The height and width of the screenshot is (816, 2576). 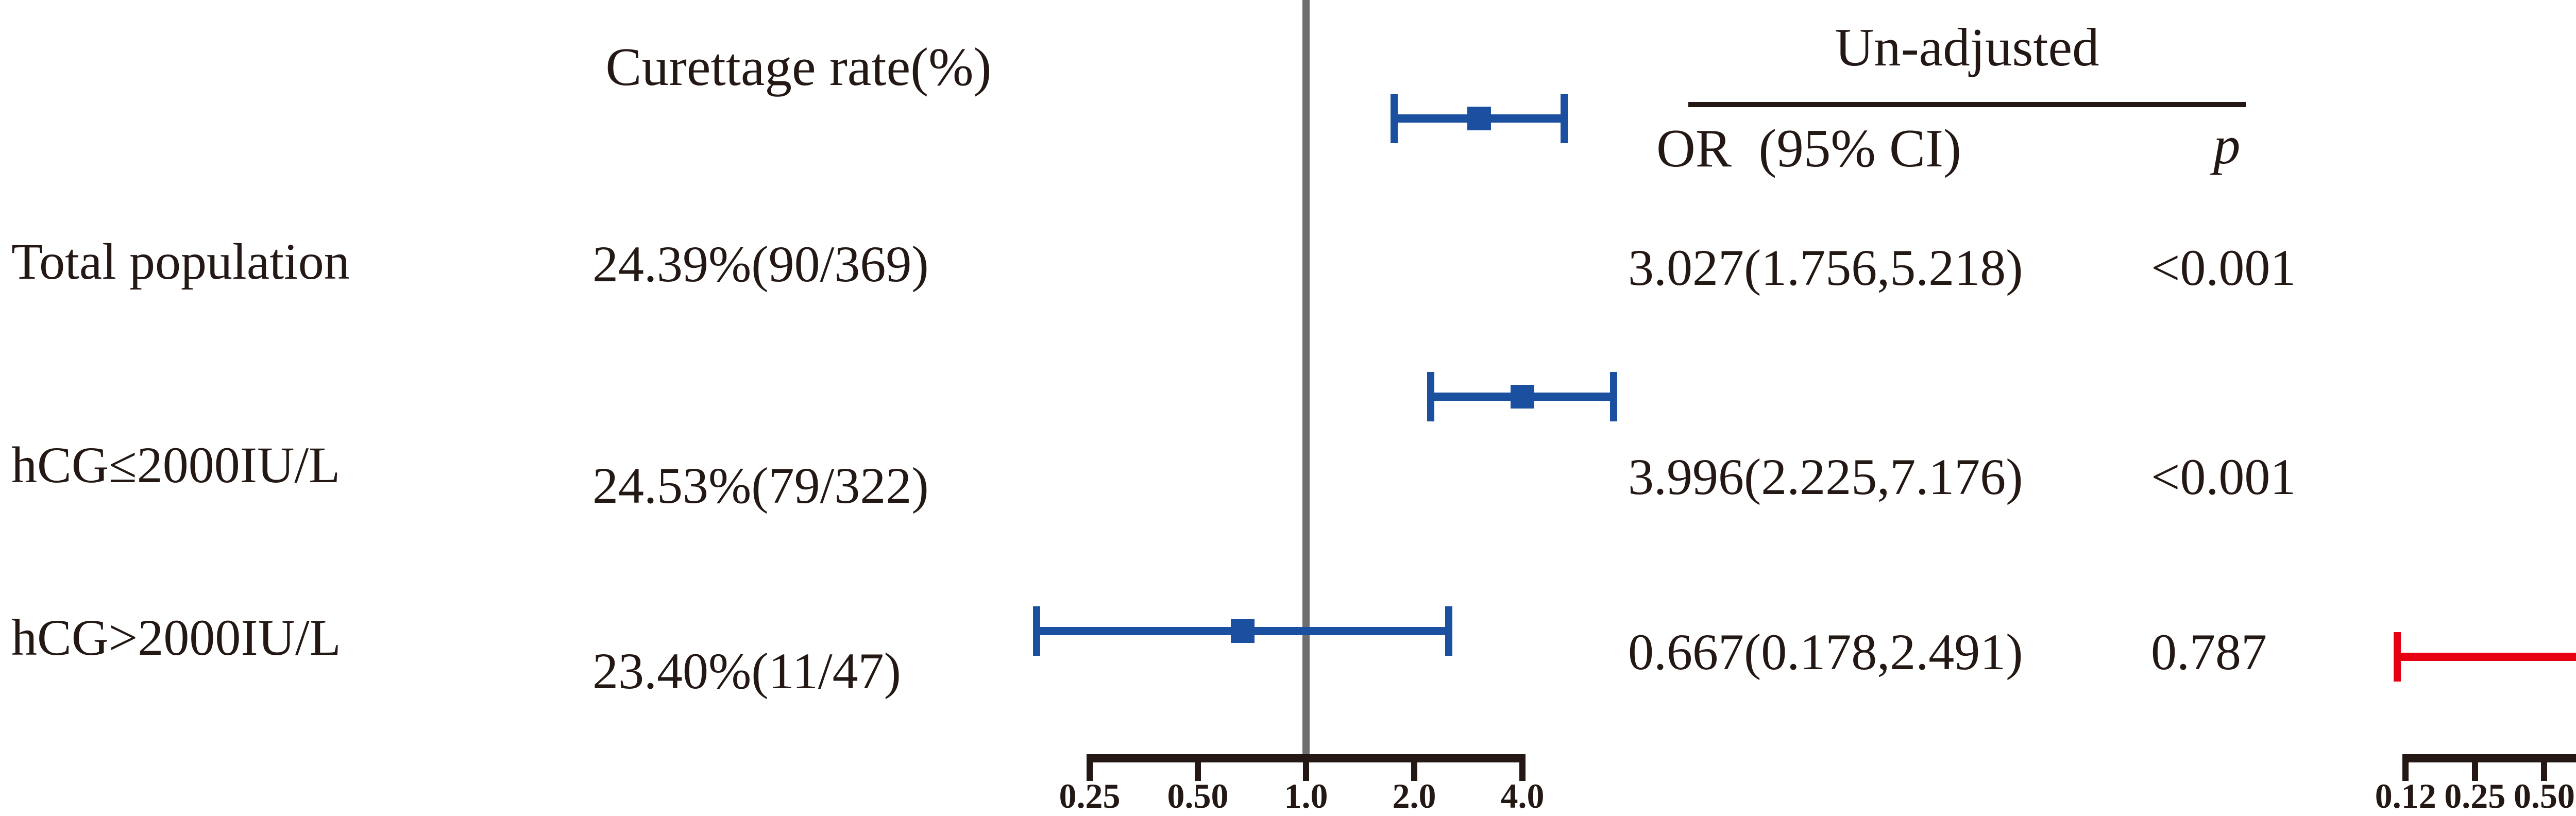 I want to click on curettage-rate-value: 24.53%(79/322), so click(x=761, y=485).